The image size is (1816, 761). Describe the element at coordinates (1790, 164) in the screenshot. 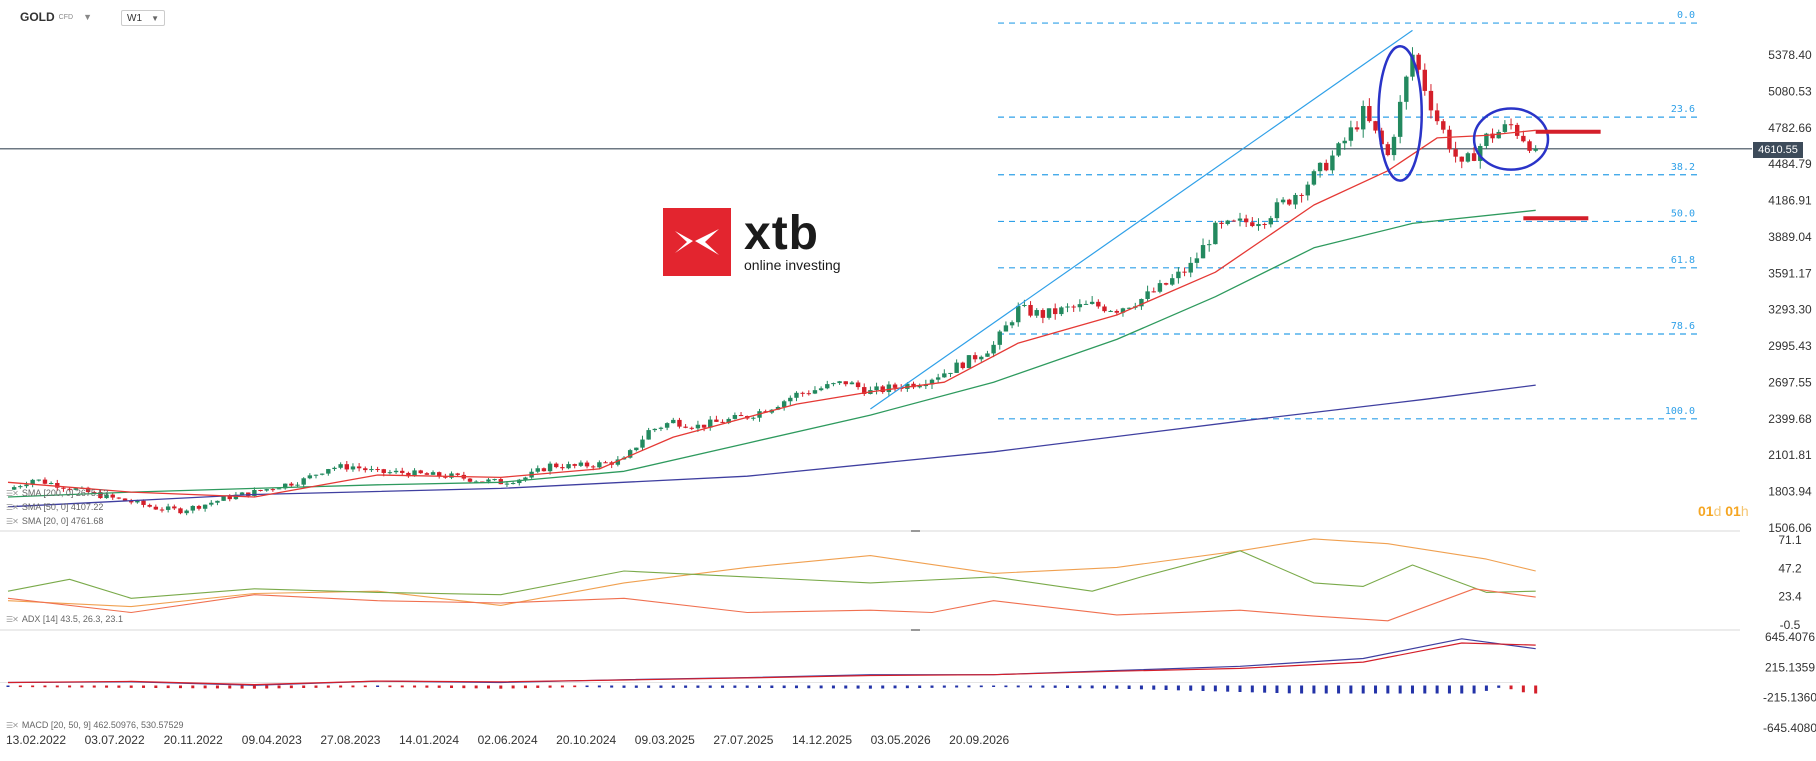

I see `y-tick-label: 4484.79` at that location.